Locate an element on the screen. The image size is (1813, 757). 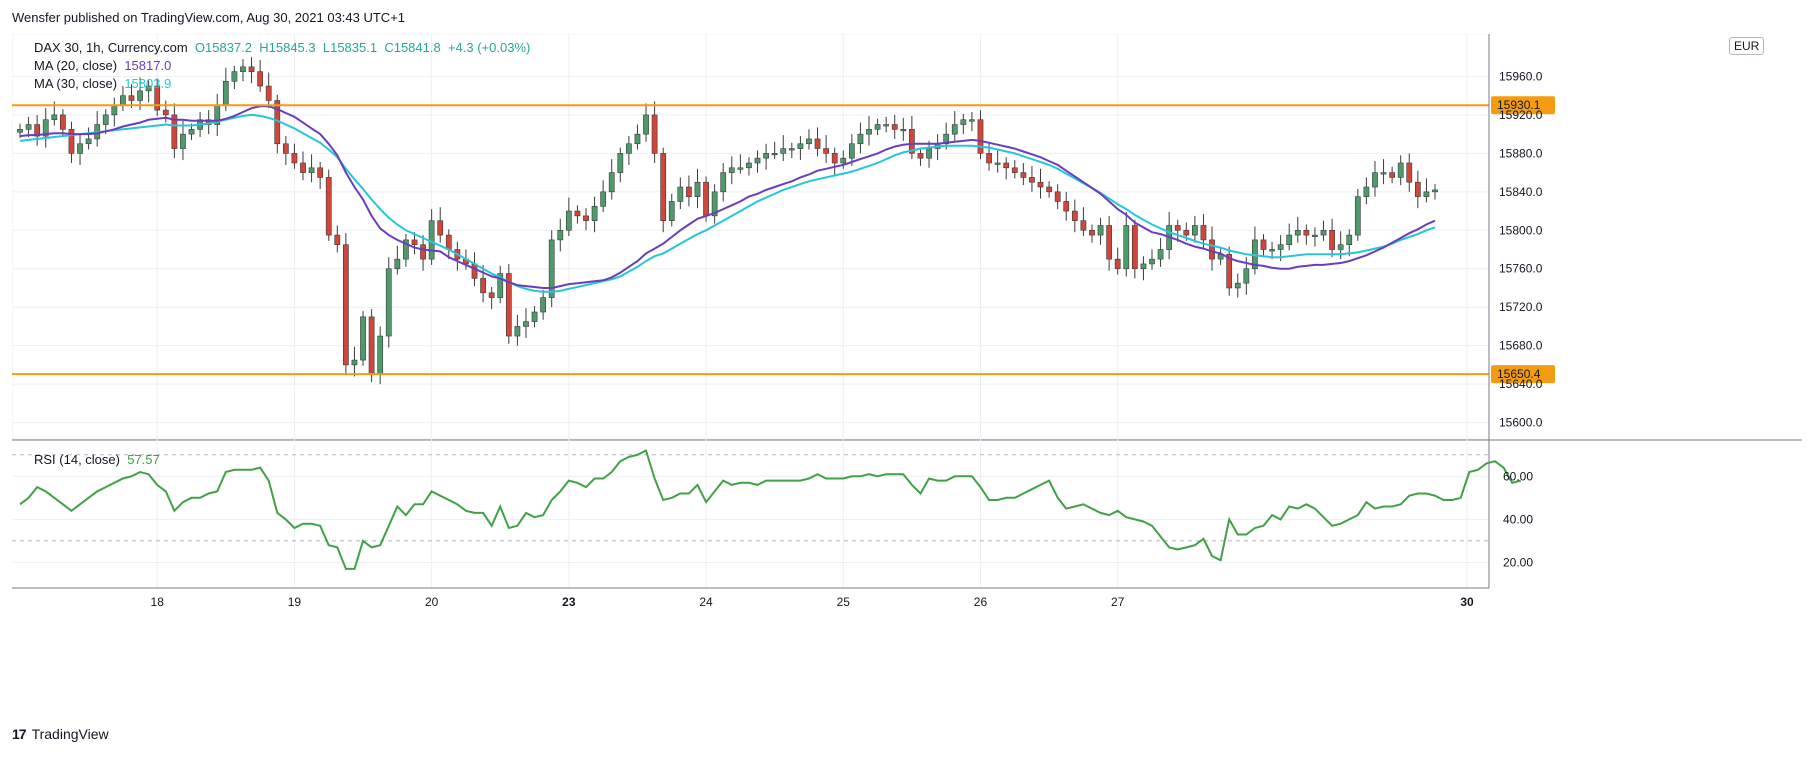
currency-badge: EUR is located at coordinates (1747, 46).